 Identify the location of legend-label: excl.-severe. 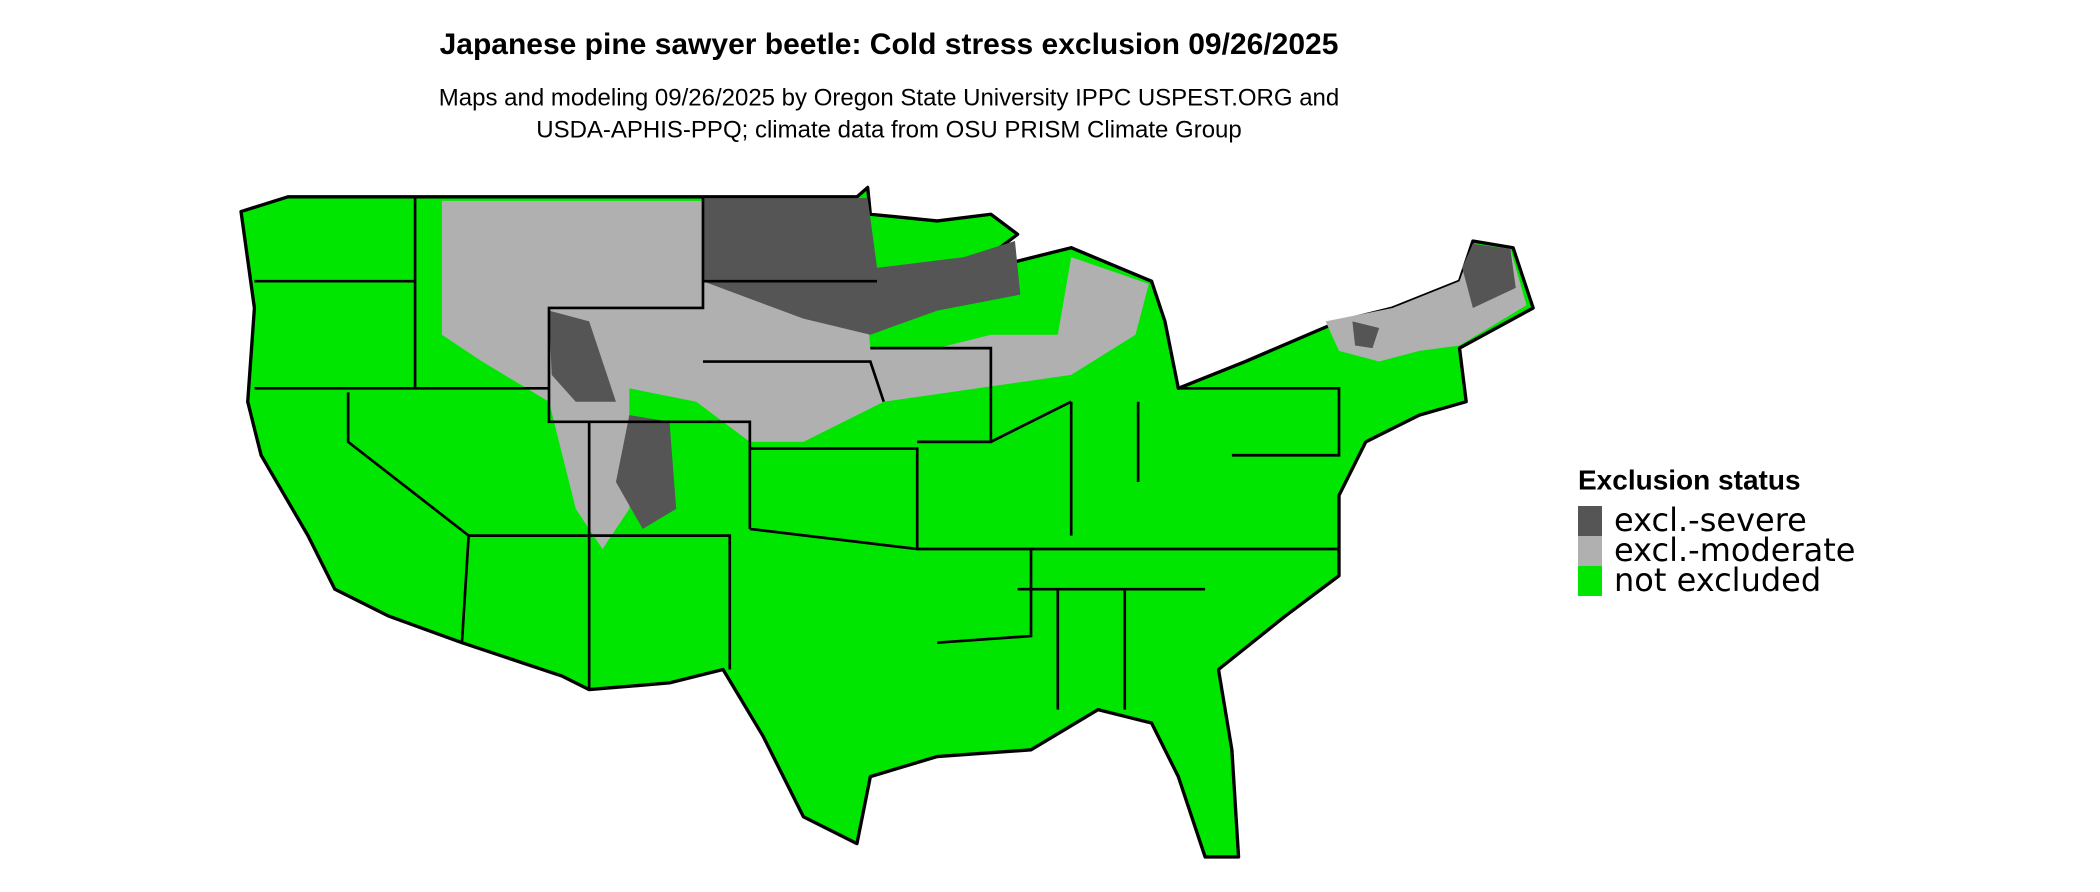
(1710, 520).